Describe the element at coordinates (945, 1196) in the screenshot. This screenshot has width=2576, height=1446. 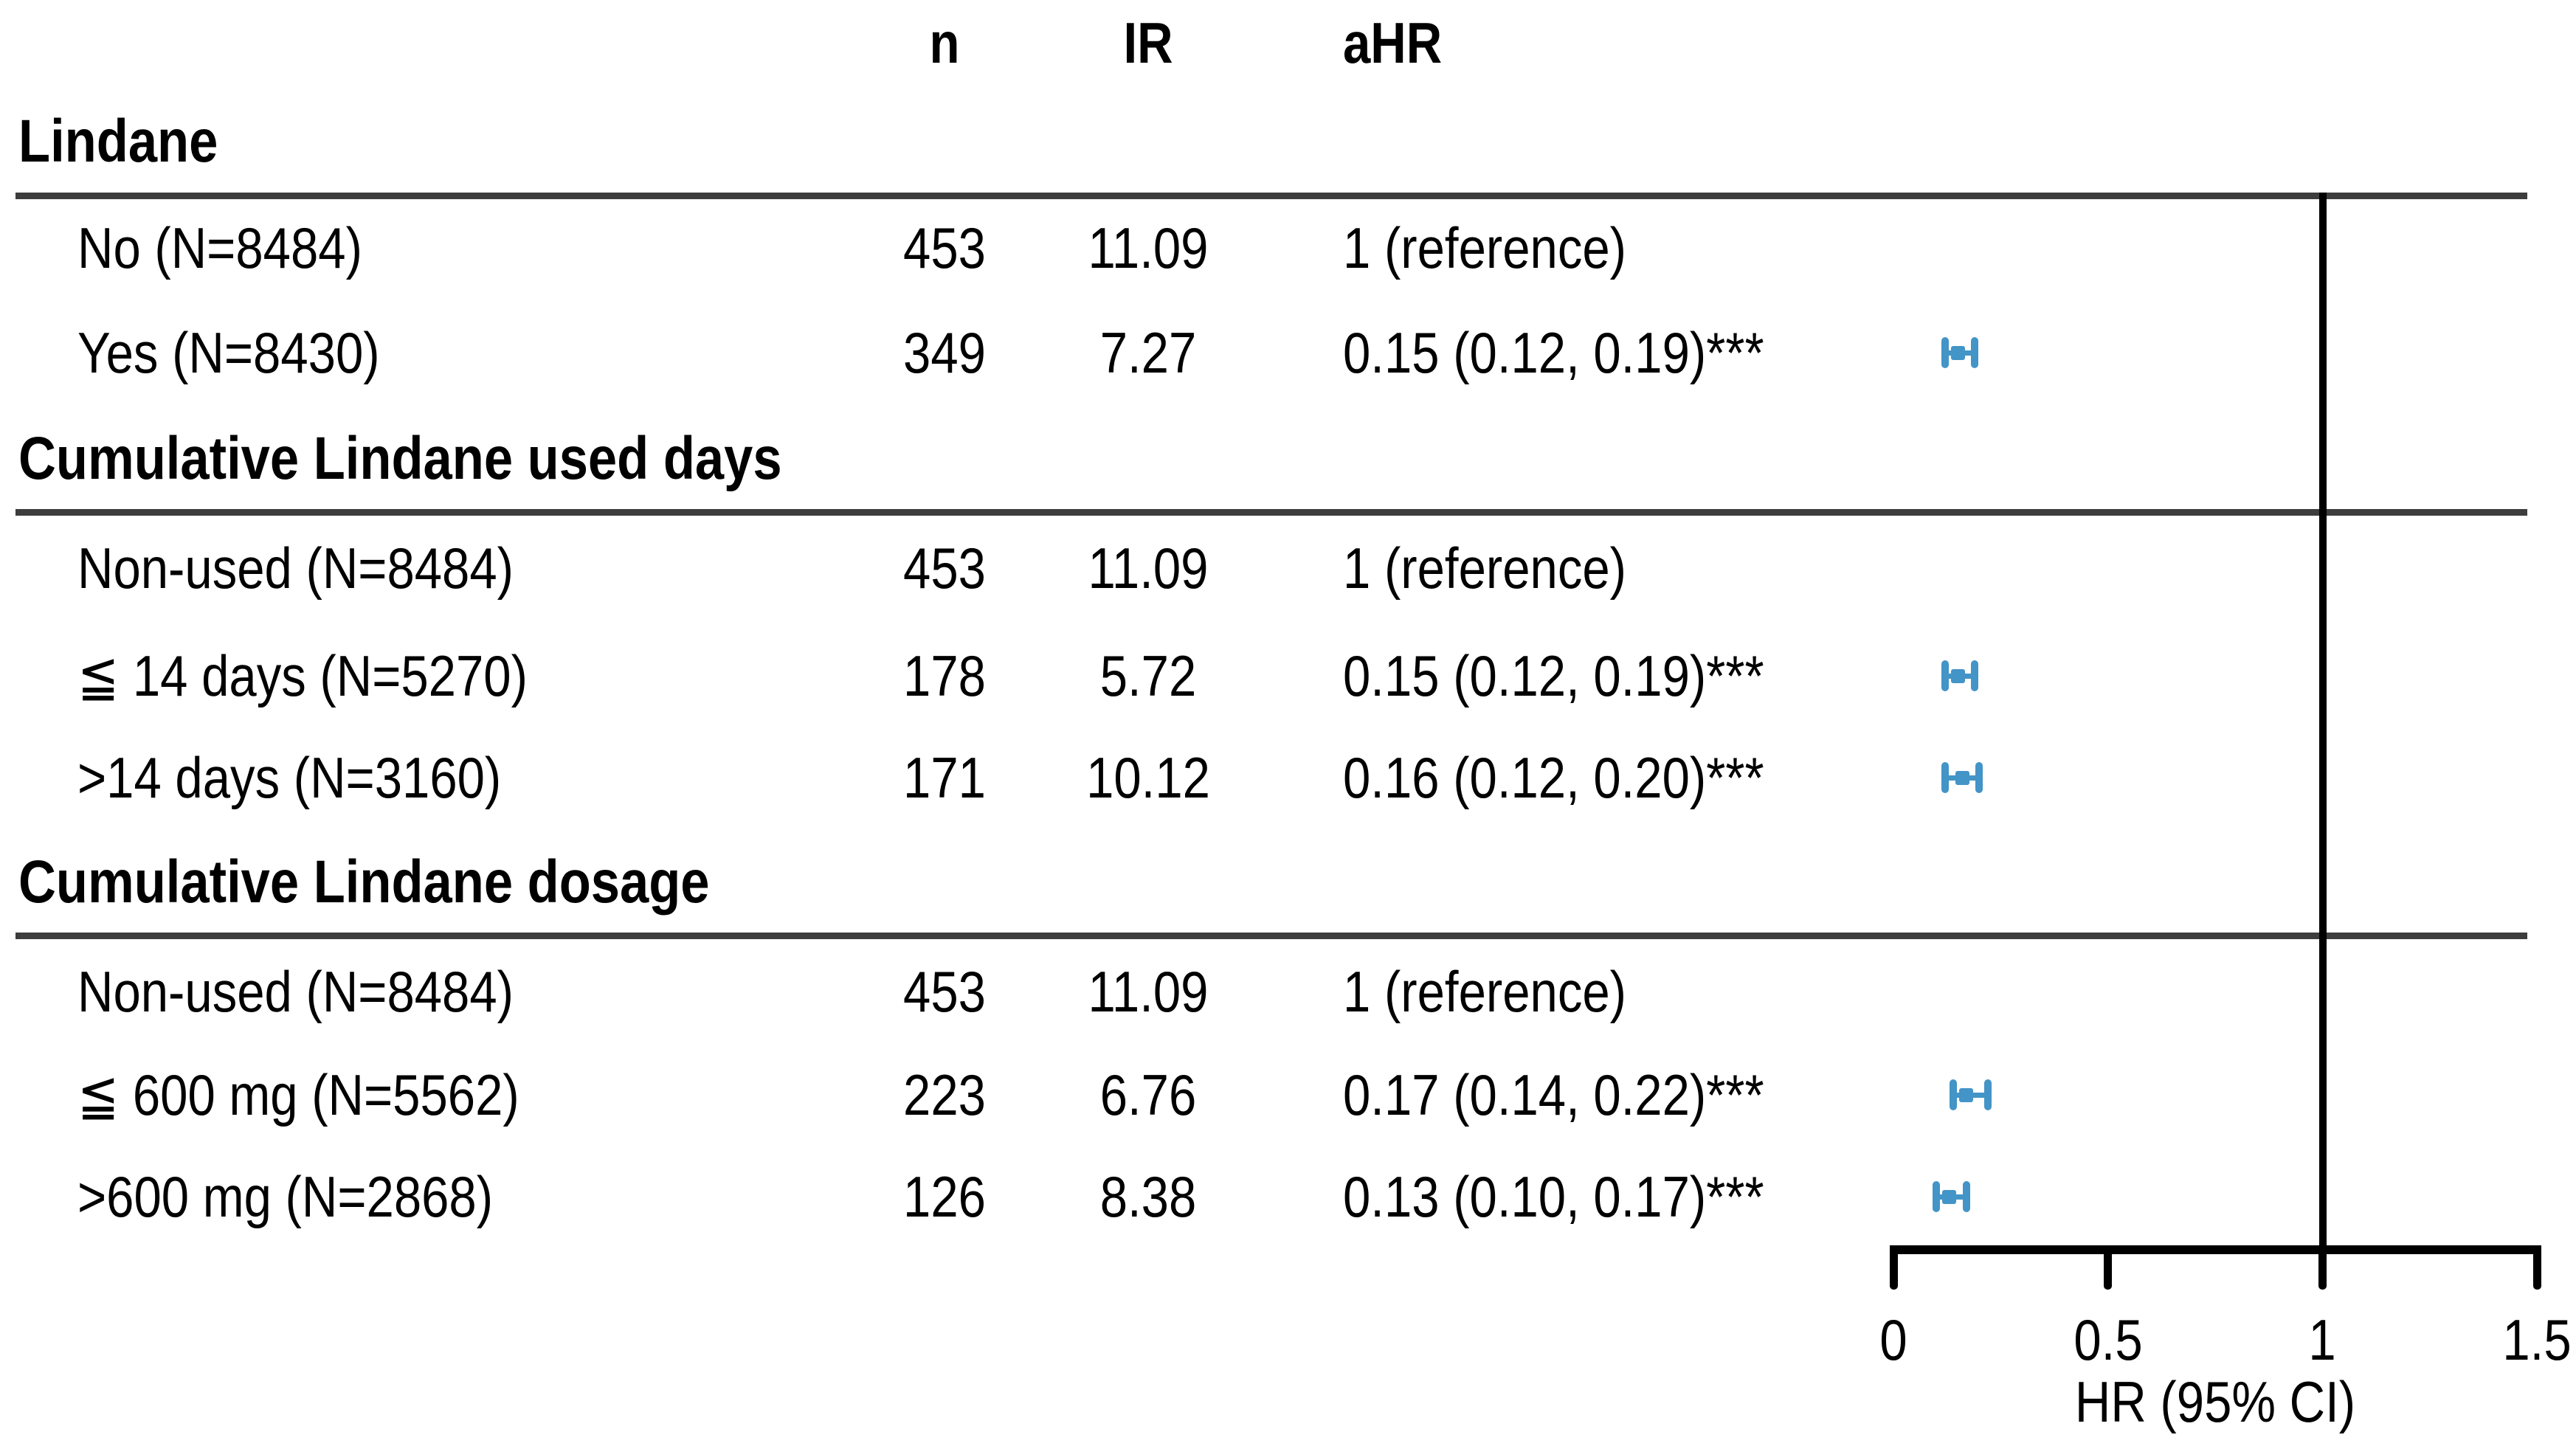
I see `cell-n: 126` at that location.